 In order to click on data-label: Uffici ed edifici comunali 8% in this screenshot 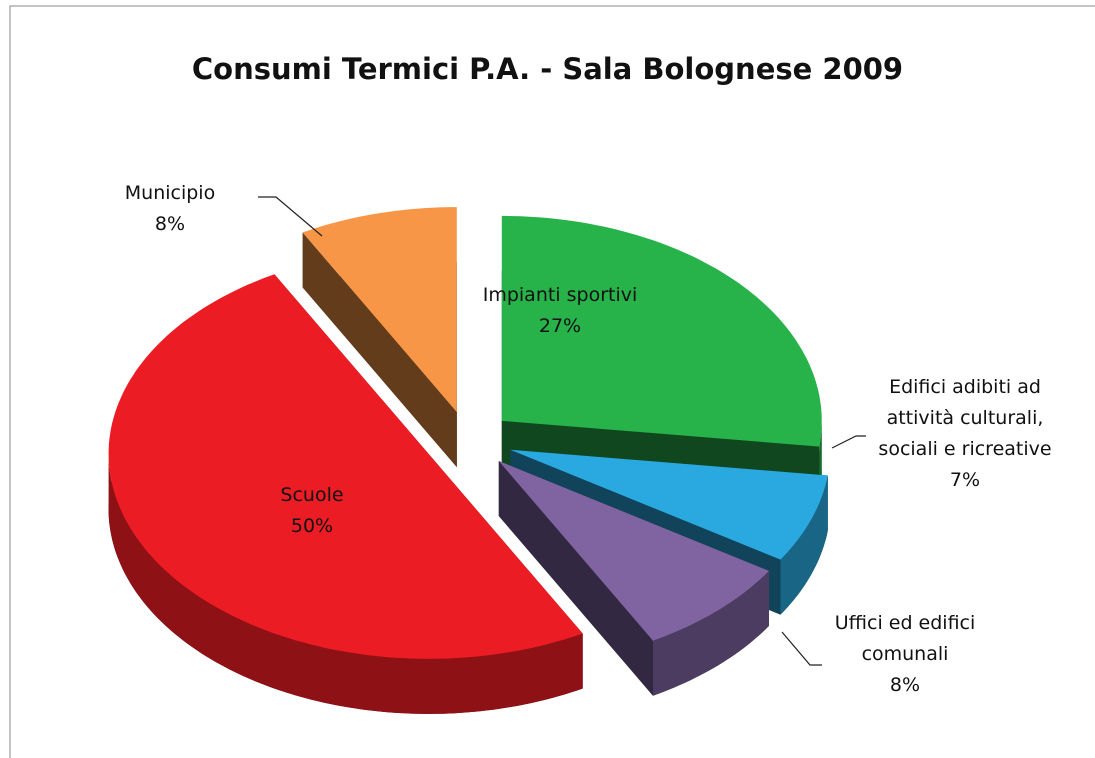, I will do `click(905, 654)`.